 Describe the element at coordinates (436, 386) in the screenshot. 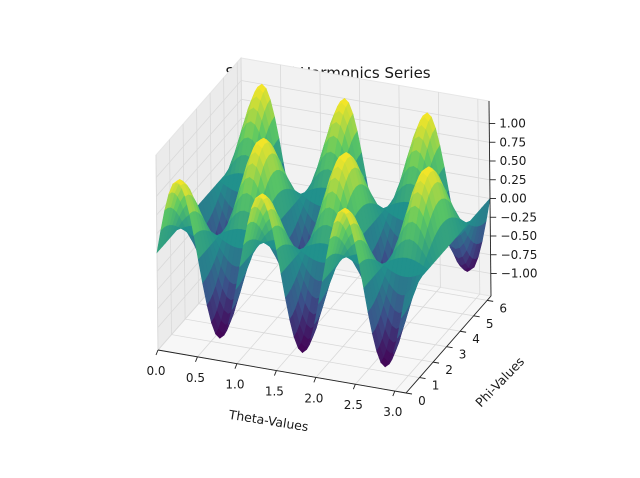

I see `y-tick-label: 1` at that location.